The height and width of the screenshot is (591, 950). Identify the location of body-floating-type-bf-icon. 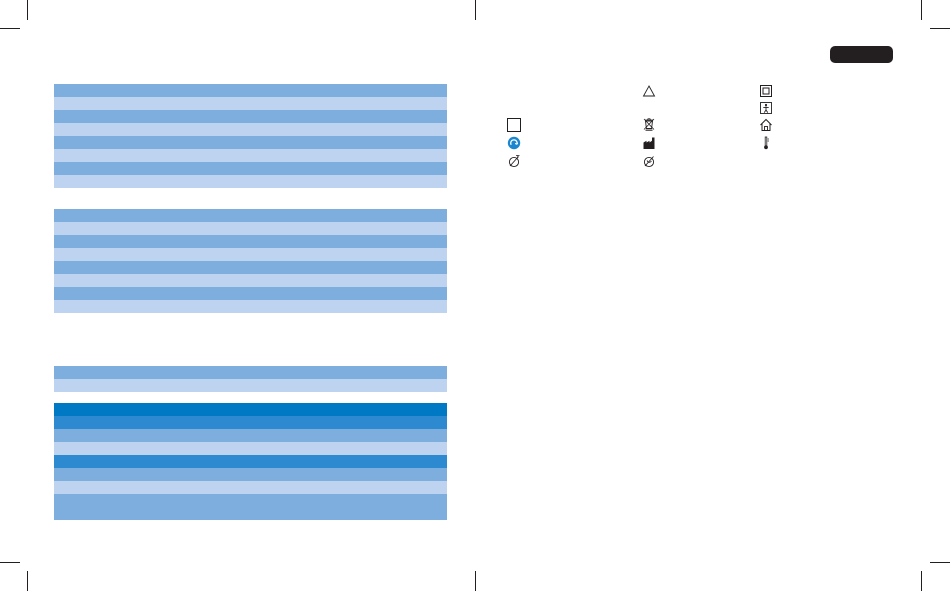
(766, 108).